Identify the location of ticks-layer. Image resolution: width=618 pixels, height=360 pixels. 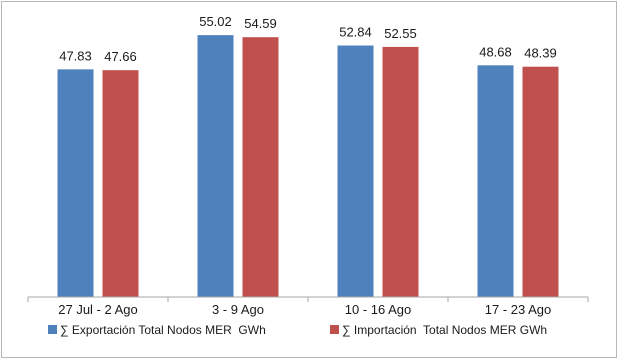
(308, 299).